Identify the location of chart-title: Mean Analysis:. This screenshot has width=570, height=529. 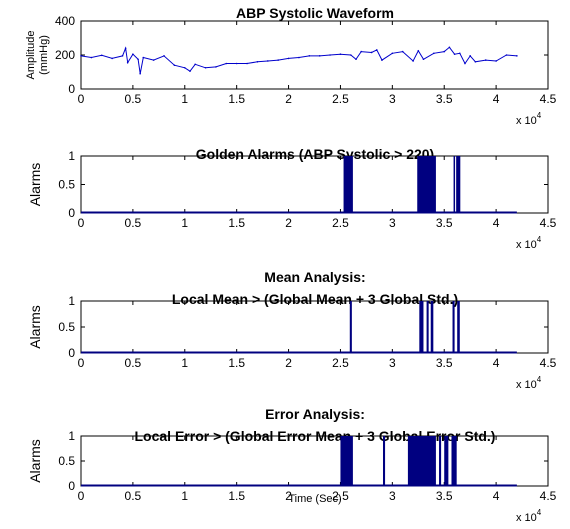
(314, 277).